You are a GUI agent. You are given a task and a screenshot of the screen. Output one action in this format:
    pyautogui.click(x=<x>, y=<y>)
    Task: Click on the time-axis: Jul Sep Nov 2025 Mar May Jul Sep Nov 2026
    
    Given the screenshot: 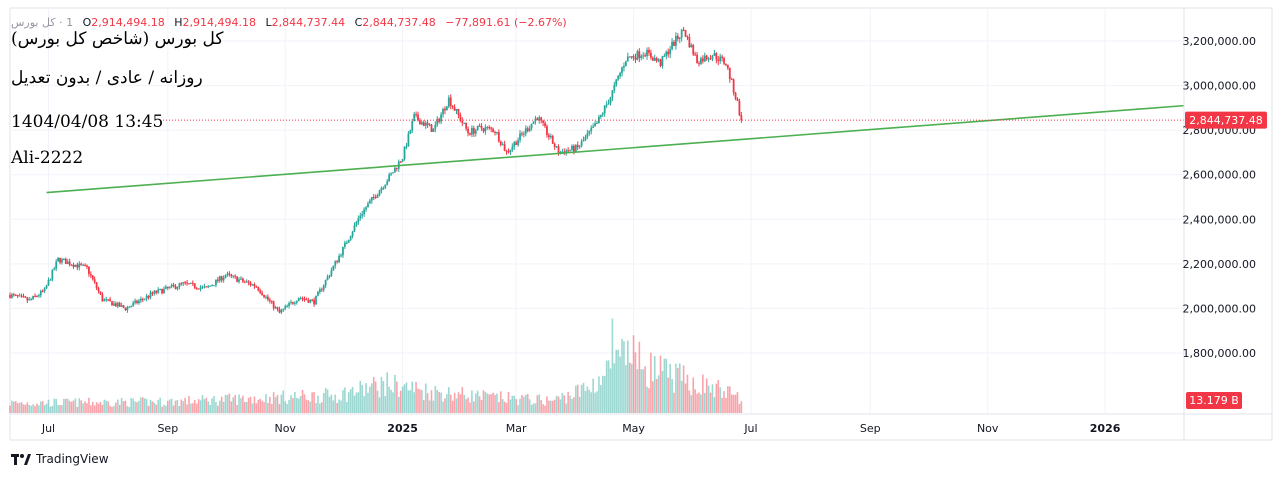 What is the action you would take?
    pyautogui.click(x=581, y=428)
    